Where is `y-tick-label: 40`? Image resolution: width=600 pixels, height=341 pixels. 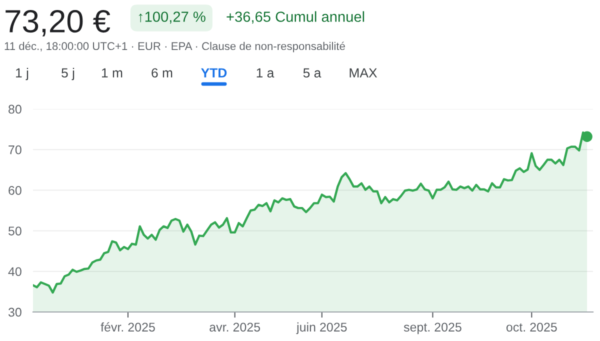 y-tick-label: 40 is located at coordinates (15, 271).